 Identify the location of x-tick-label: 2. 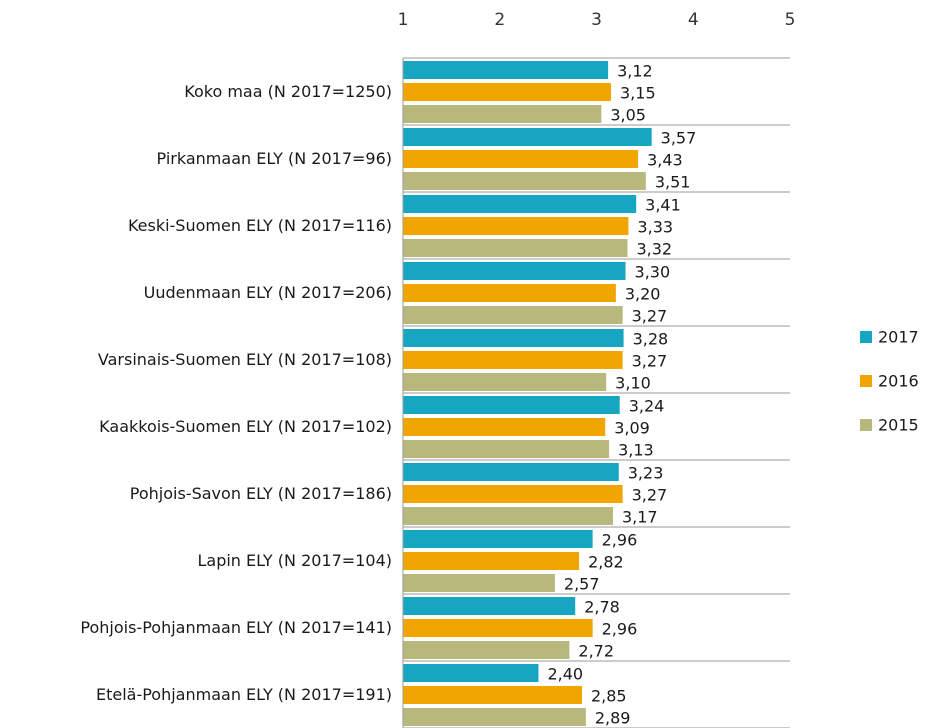
(499, 20).